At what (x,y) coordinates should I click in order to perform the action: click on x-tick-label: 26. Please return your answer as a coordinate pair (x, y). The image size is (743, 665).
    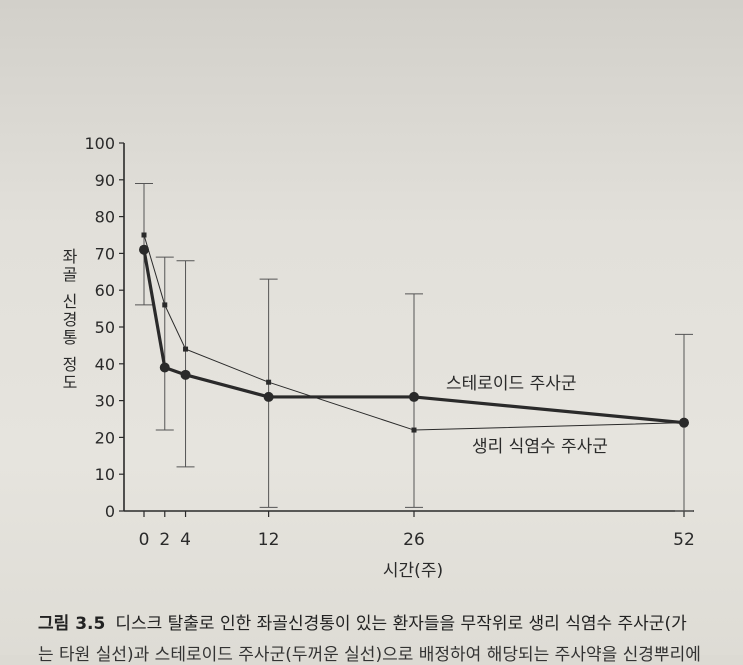
    Looking at the image, I should click on (414, 540).